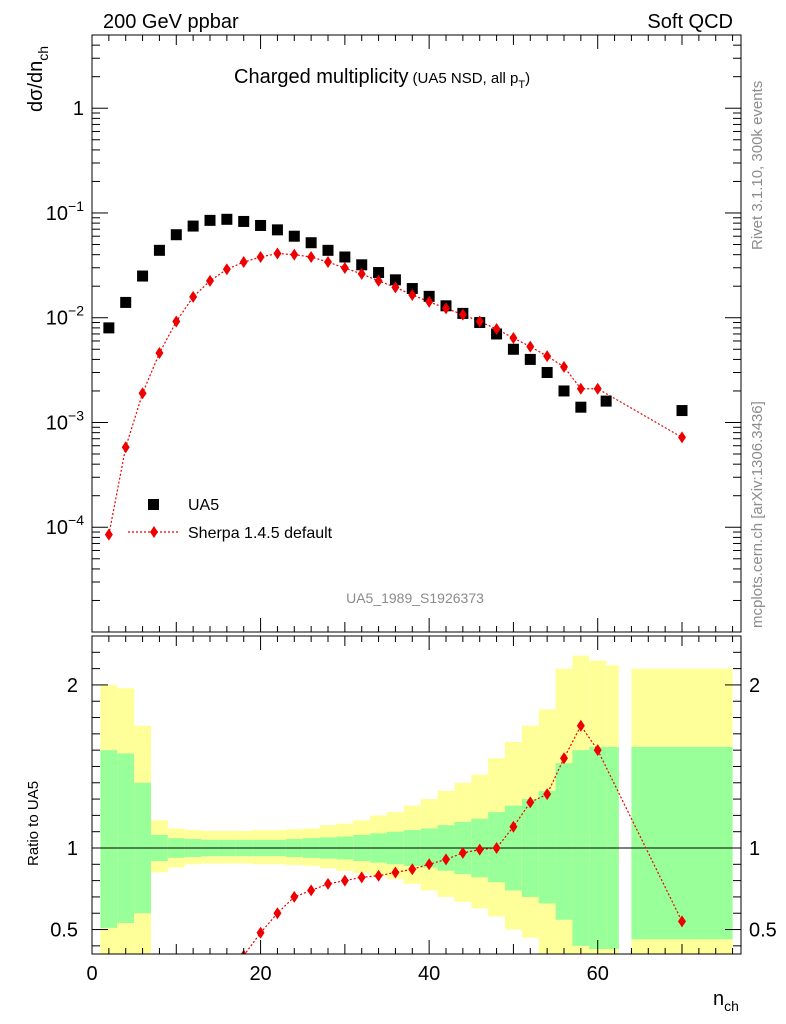  Describe the element at coordinates (64, 931) in the screenshot. I see `ratio-tick-label: 0.5` at that location.